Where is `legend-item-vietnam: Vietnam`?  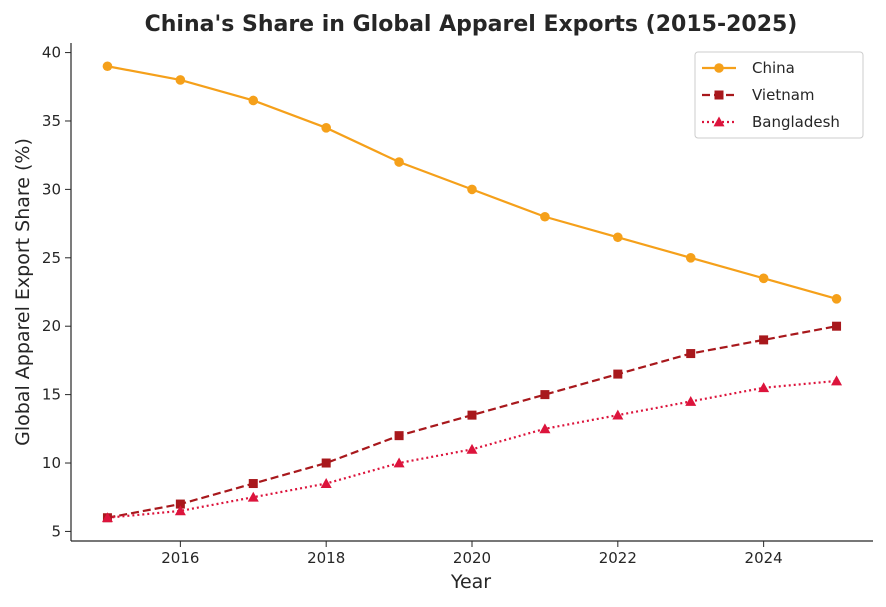 legend-item-vietnam: Vietnam is located at coordinates (758, 95).